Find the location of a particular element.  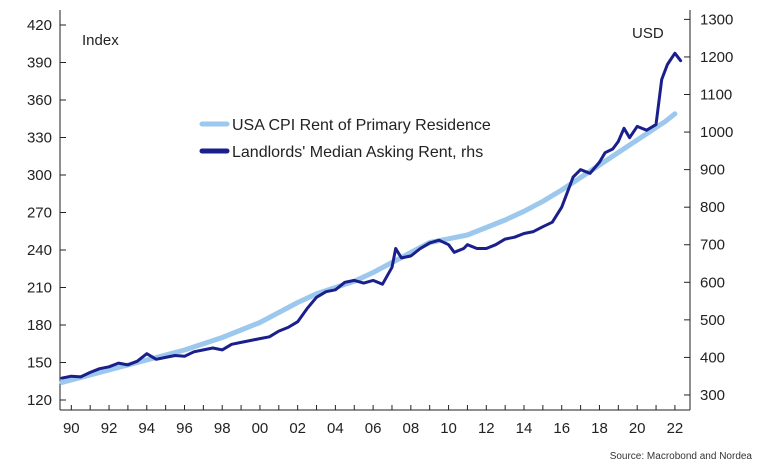

x-axis-tick-label: 92 is located at coordinates (109, 428).